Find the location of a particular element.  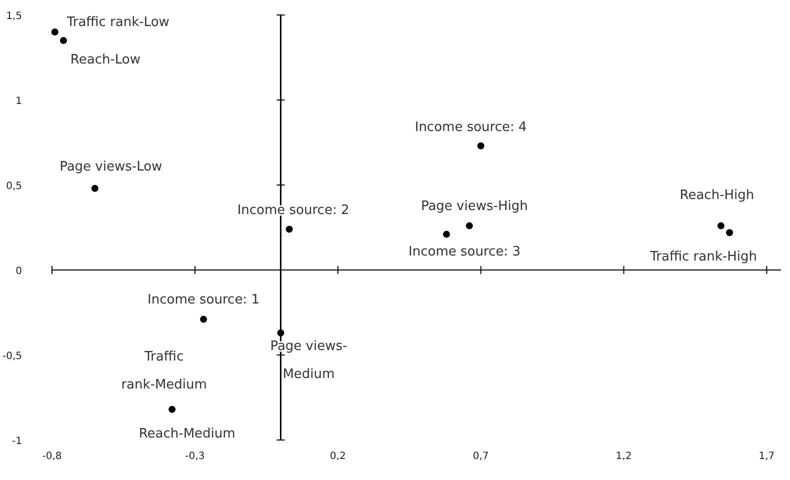

annotation: Reach-Medium is located at coordinates (187, 434).